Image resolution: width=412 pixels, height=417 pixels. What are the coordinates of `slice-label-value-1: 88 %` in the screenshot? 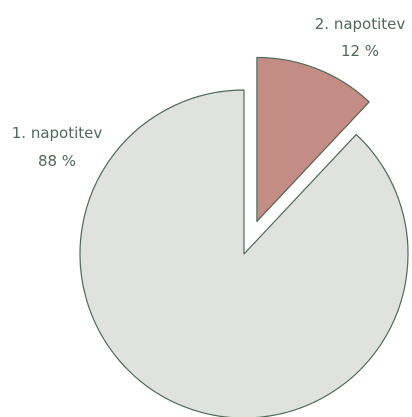 It's located at (57, 161).